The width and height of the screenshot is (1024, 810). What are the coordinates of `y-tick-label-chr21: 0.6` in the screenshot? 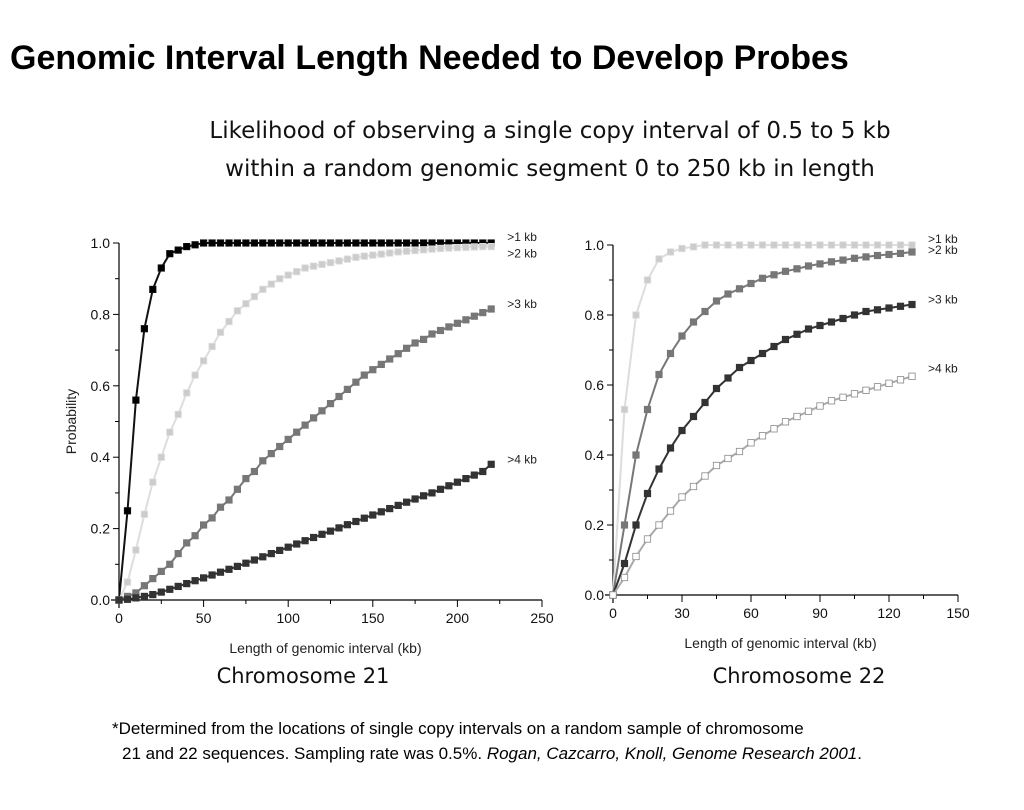 It's located at (101, 386).